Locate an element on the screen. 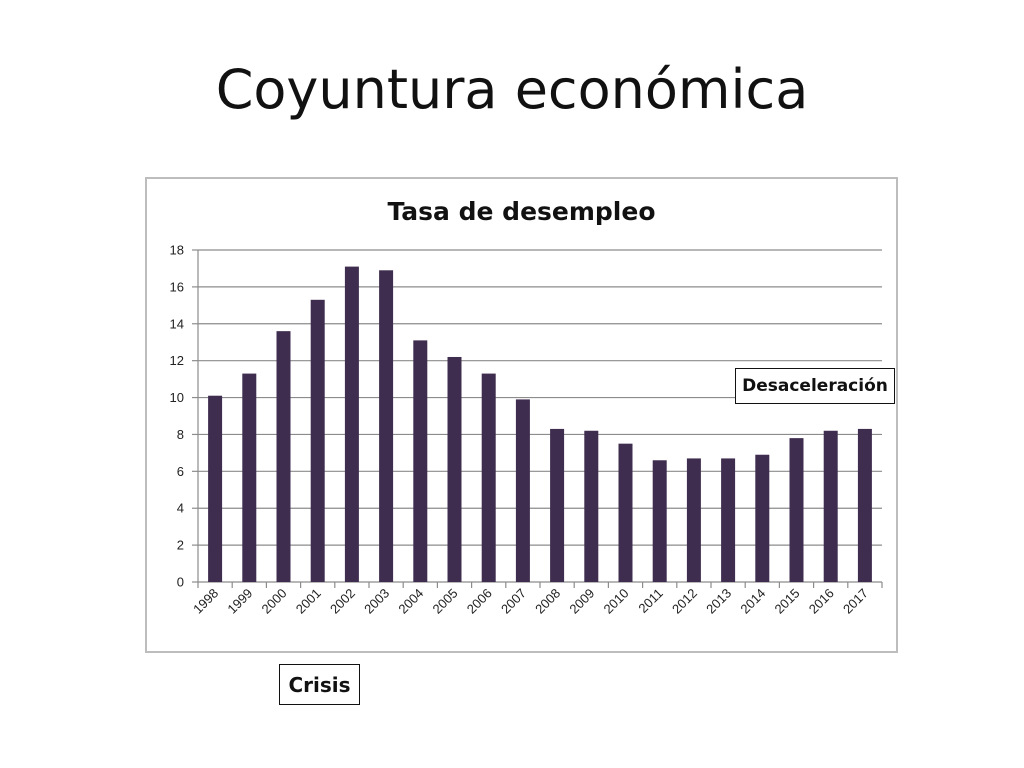  slide-title: Coyuntura económica is located at coordinates (512, 89).